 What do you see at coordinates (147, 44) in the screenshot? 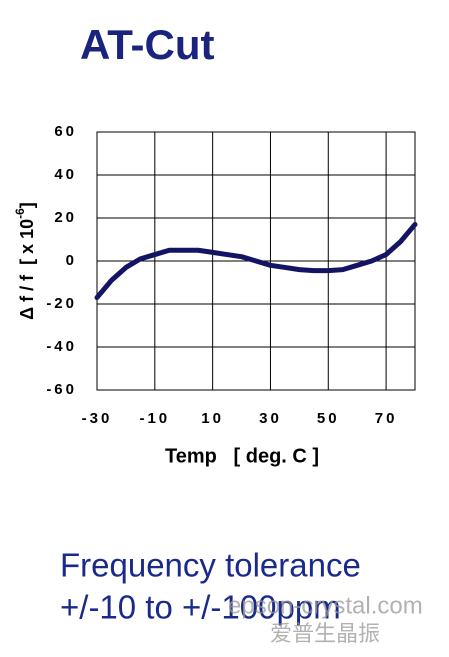
I see `chart-title: AT-Cut` at bounding box center [147, 44].